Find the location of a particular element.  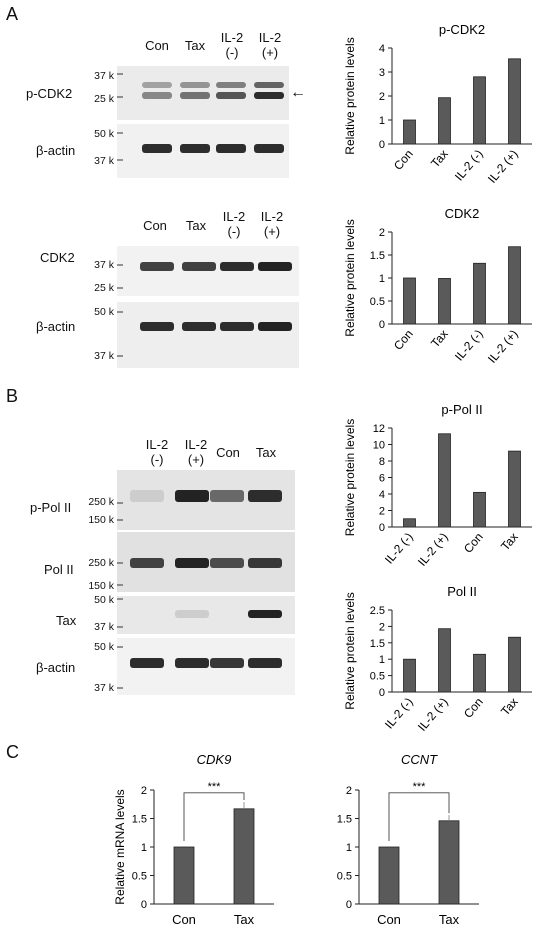

panel-letter-a: A is located at coordinates (12, 14).